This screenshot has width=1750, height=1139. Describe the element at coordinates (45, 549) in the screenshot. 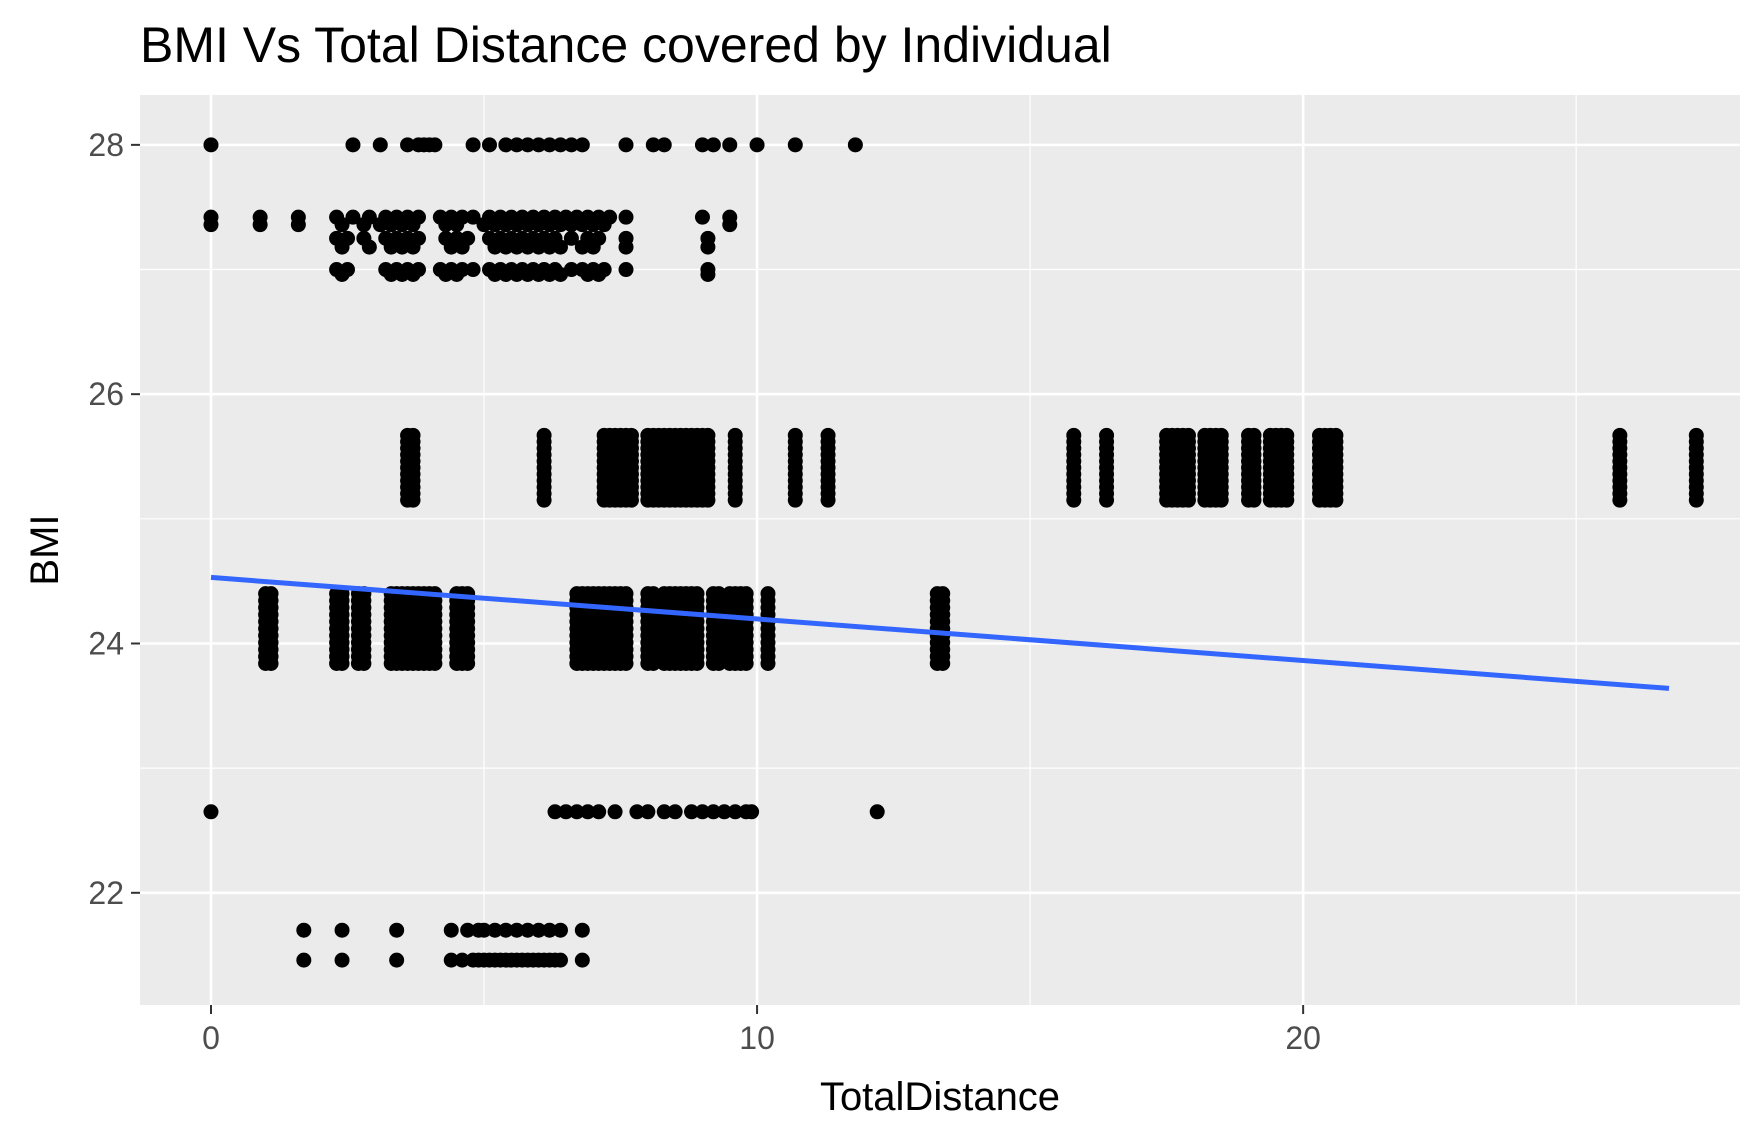

I see `y-axis-title: BMI` at that location.